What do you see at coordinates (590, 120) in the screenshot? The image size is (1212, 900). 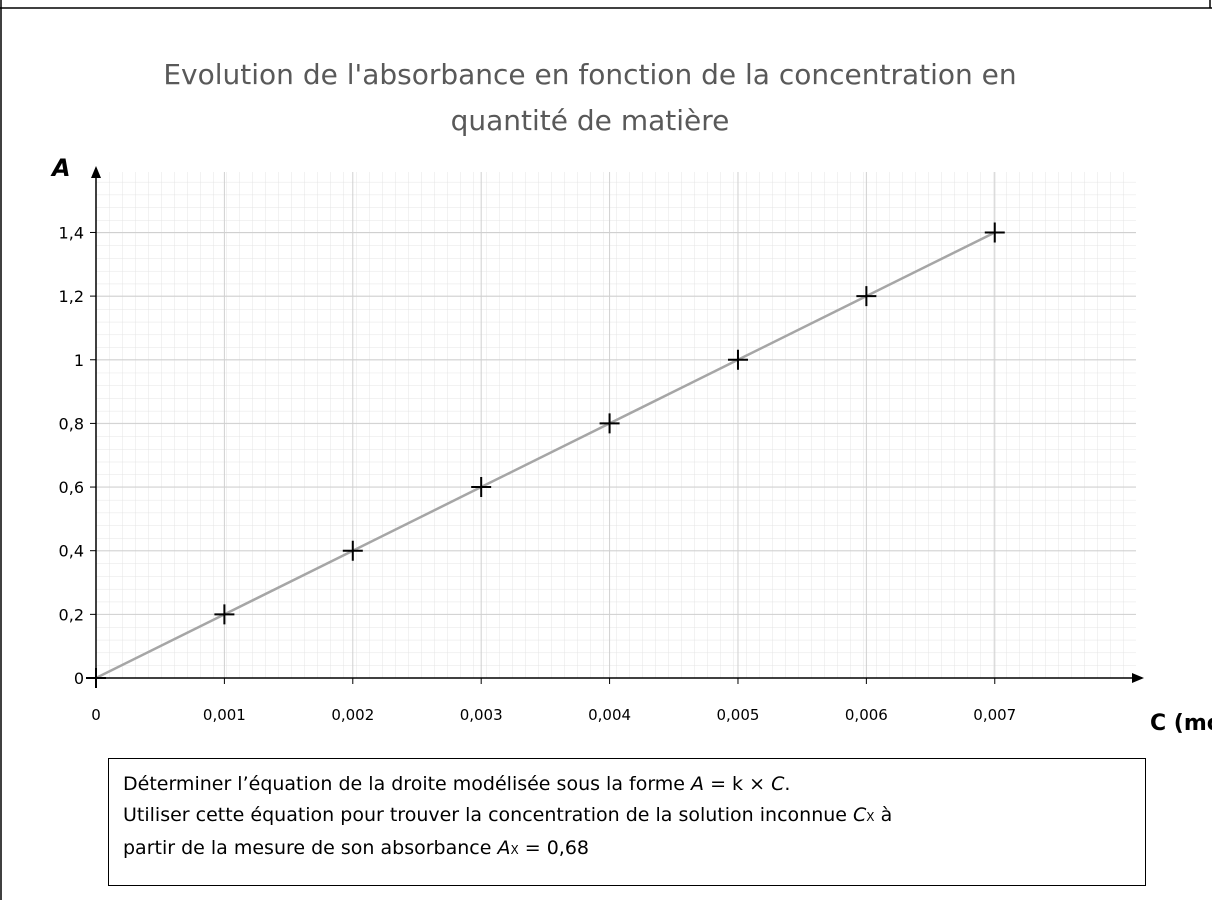 I see `chart-title: quantité de matière` at bounding box center [590, 120].